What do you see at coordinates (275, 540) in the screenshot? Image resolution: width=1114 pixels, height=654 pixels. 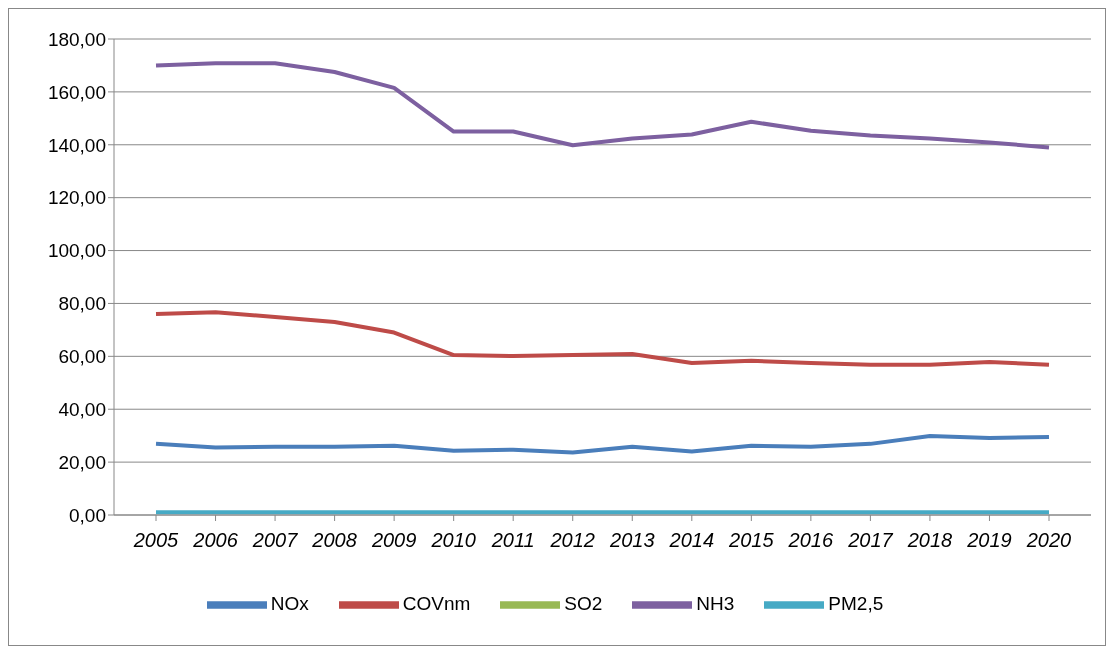 I see `x-tick-label: 2007` at bounding box center [275, 540].